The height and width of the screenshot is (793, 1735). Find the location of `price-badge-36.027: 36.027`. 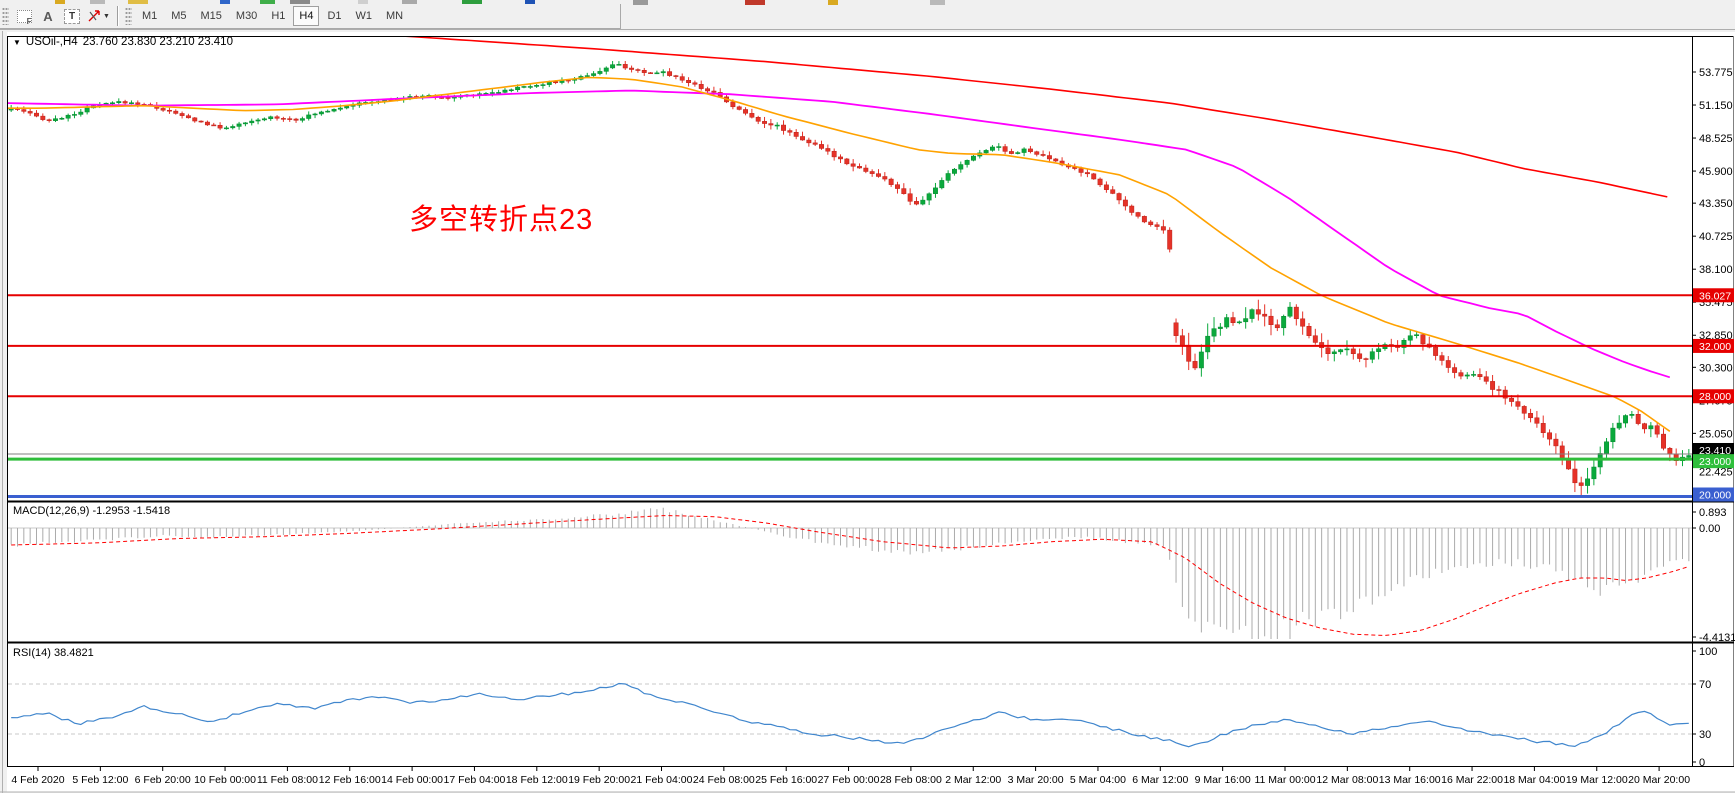

price-badge-36.027: 36.027 is located at coordinates (1713, 295).